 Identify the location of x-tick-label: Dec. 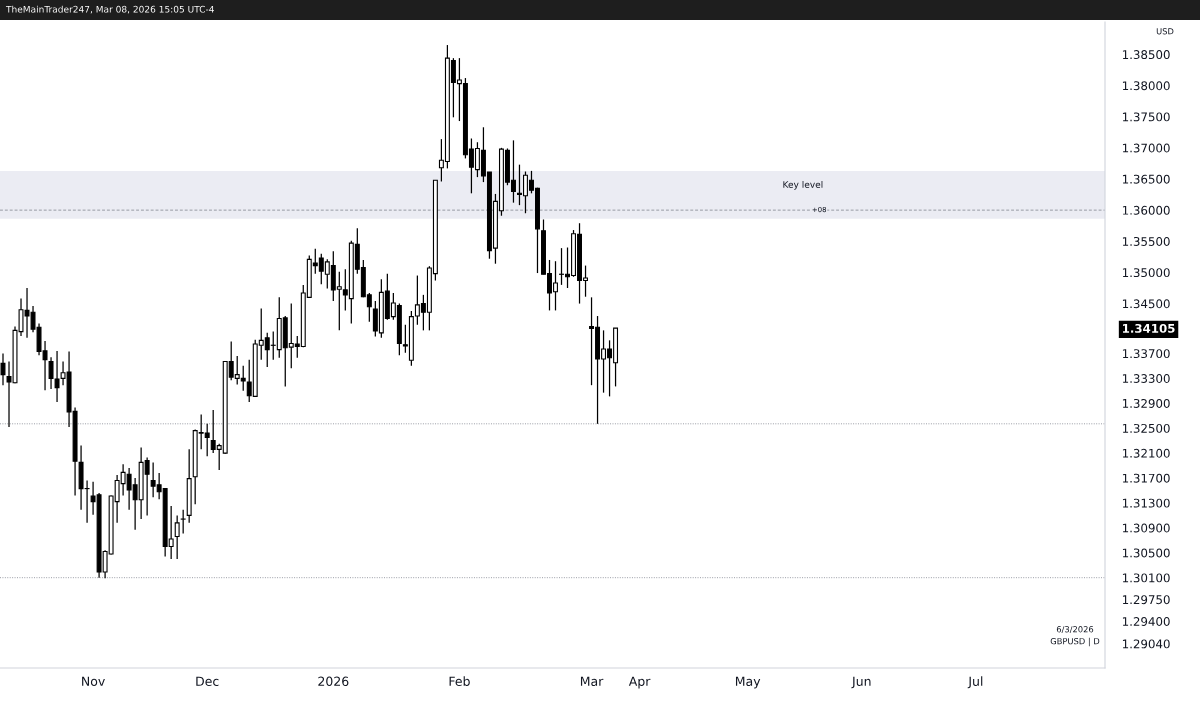
(207, 681).